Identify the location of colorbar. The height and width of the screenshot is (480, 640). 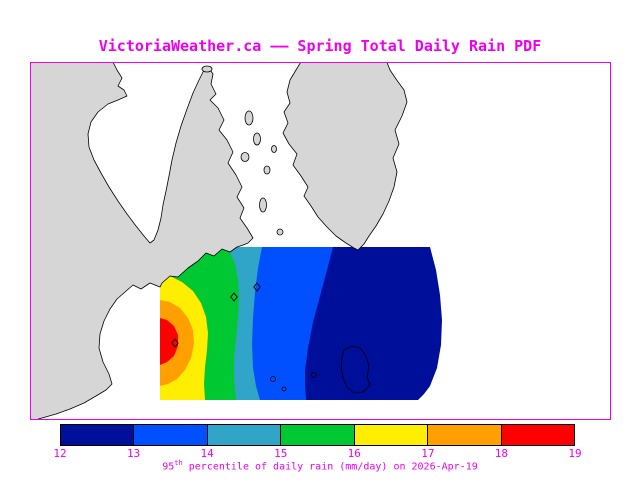
(317, 435).